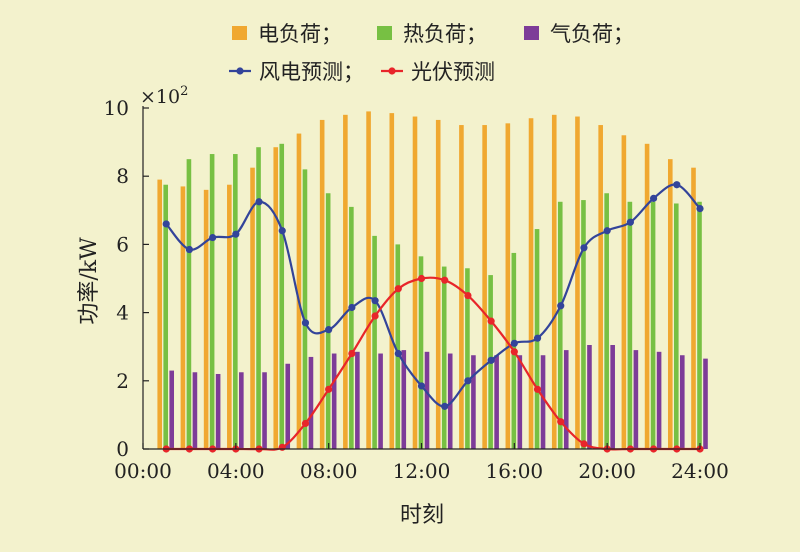 Image resolution: width=800 pixels, height=552 pixels. Describe the element at coordinates (438, 284) in the screenshot. I see `bar-s1-h13` at that location.